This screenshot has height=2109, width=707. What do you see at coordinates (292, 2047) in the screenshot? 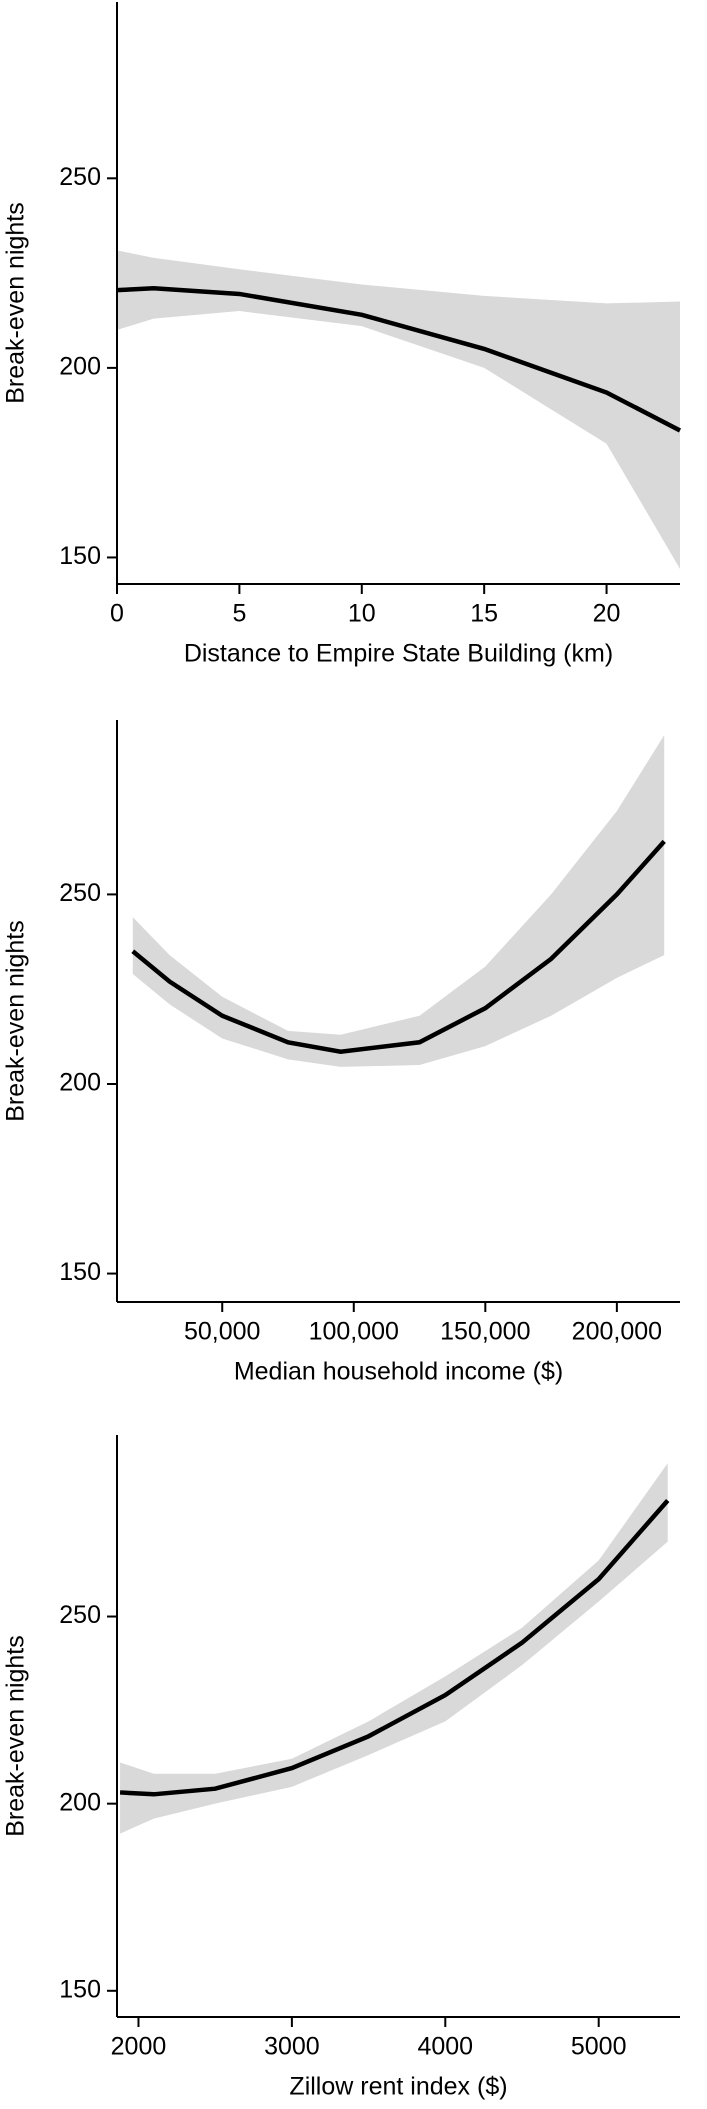
I see `x-tick-label: 3000` at bounding box center [292, 2047].